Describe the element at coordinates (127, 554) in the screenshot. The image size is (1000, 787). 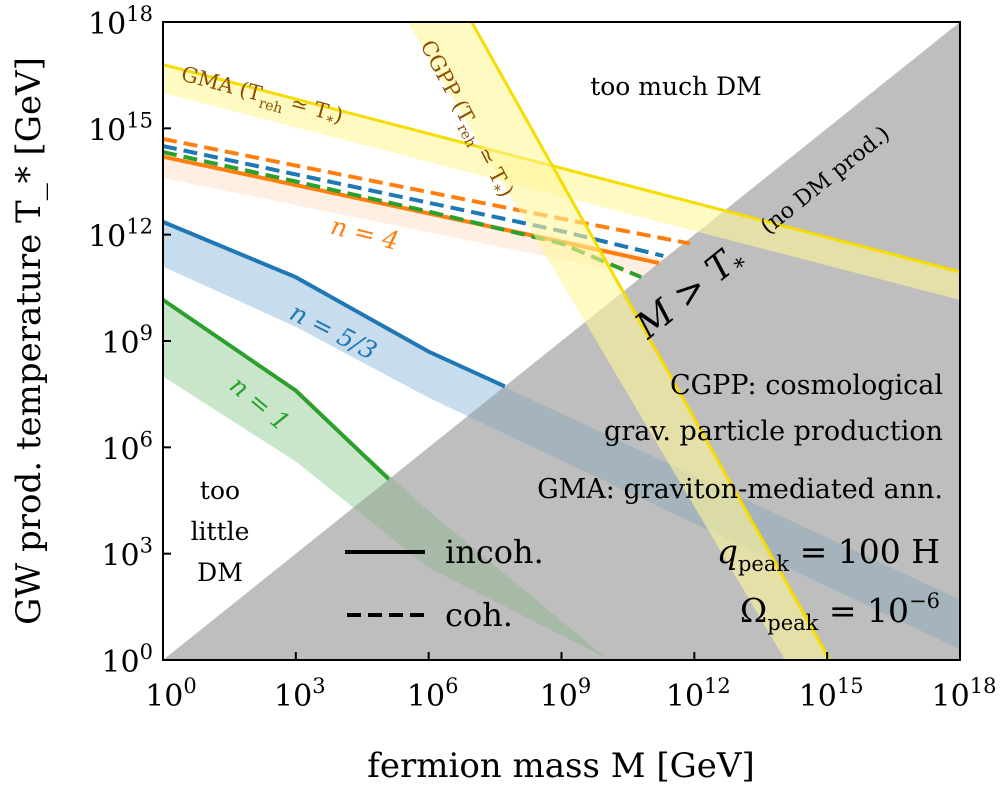
I see `y-tick-label: 10³` at that location.